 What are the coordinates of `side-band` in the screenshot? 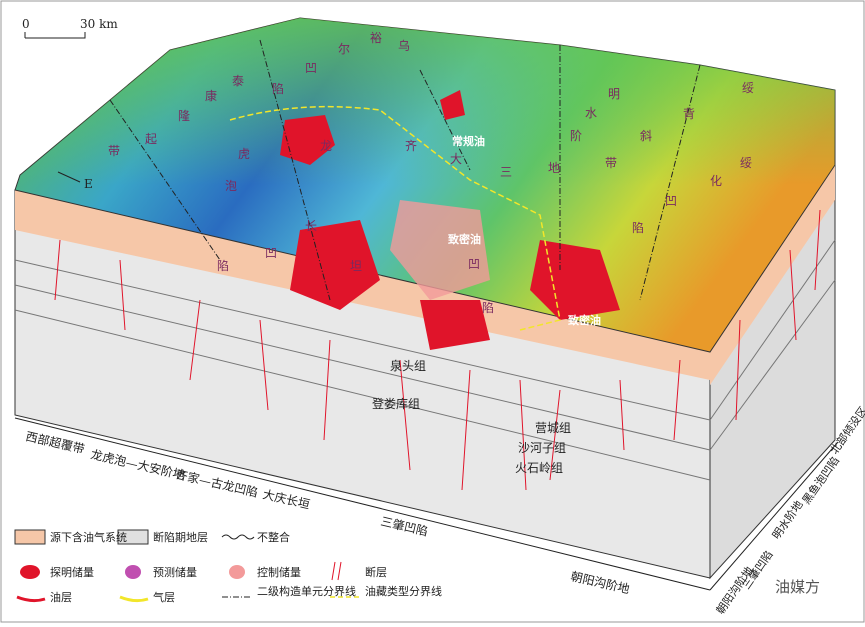 It's located at (772, 275).